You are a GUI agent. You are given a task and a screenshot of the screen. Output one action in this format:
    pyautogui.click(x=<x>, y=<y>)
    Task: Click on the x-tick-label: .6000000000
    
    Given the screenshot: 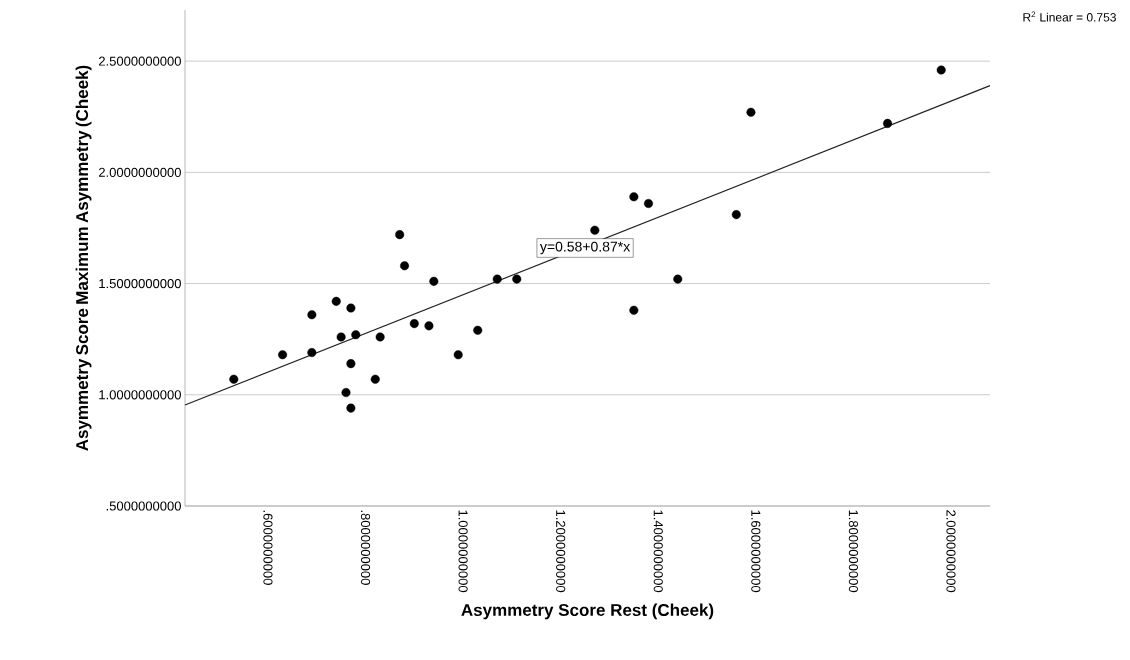 What is the action you would take?
    pyautogui.click(x=268, y=547)
    